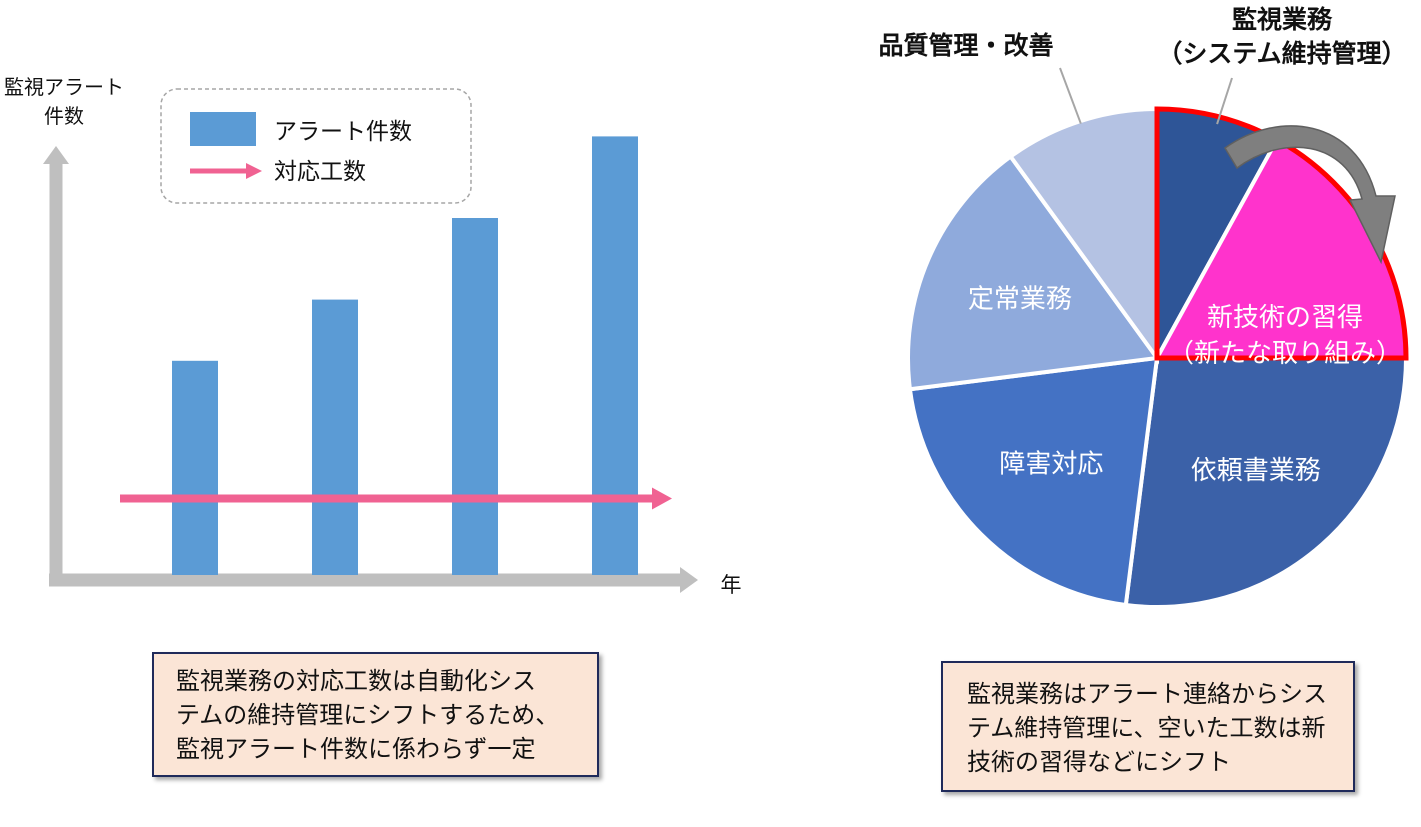 The height and width of the screenshot is (827, 1421). I want to click on y-axis-label-line1: 監視アラート, so click(64, 87).